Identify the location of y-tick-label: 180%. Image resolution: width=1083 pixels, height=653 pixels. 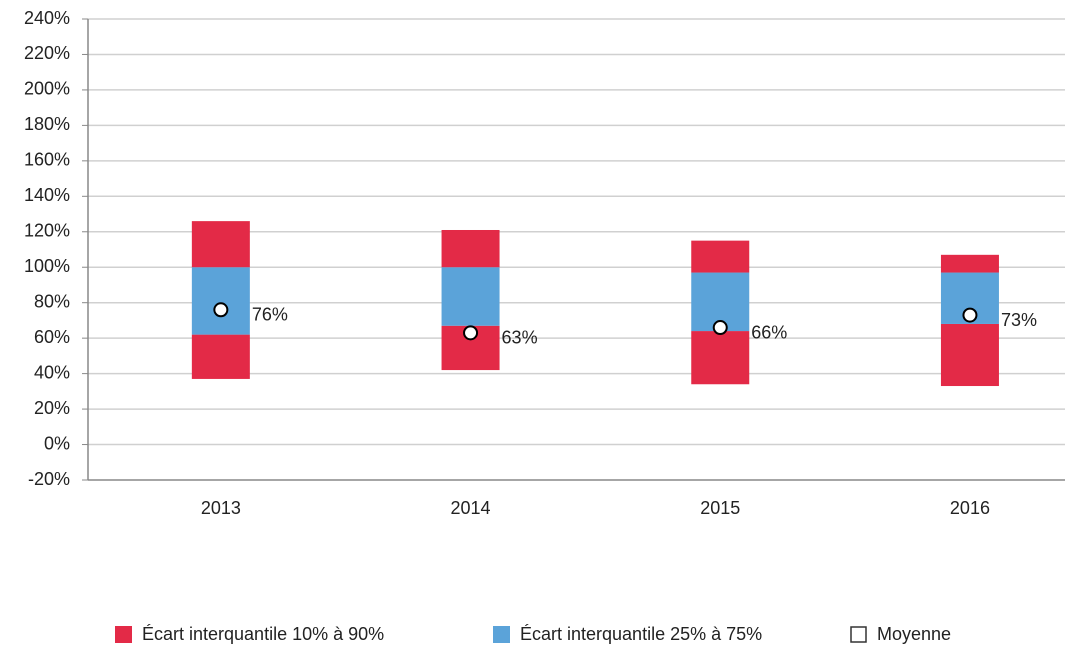
(47, 124).